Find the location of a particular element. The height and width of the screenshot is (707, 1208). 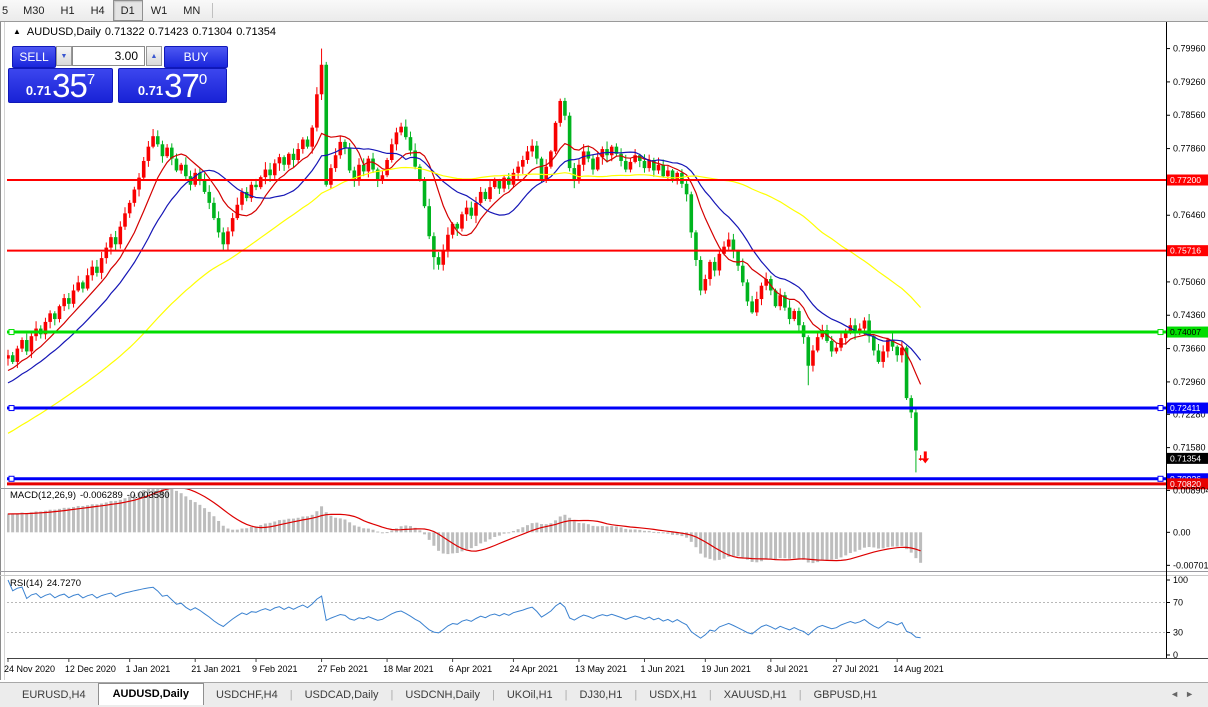

chart-tab-dj30-h1: DJ30,H1 is located at coordinates (601, 695).